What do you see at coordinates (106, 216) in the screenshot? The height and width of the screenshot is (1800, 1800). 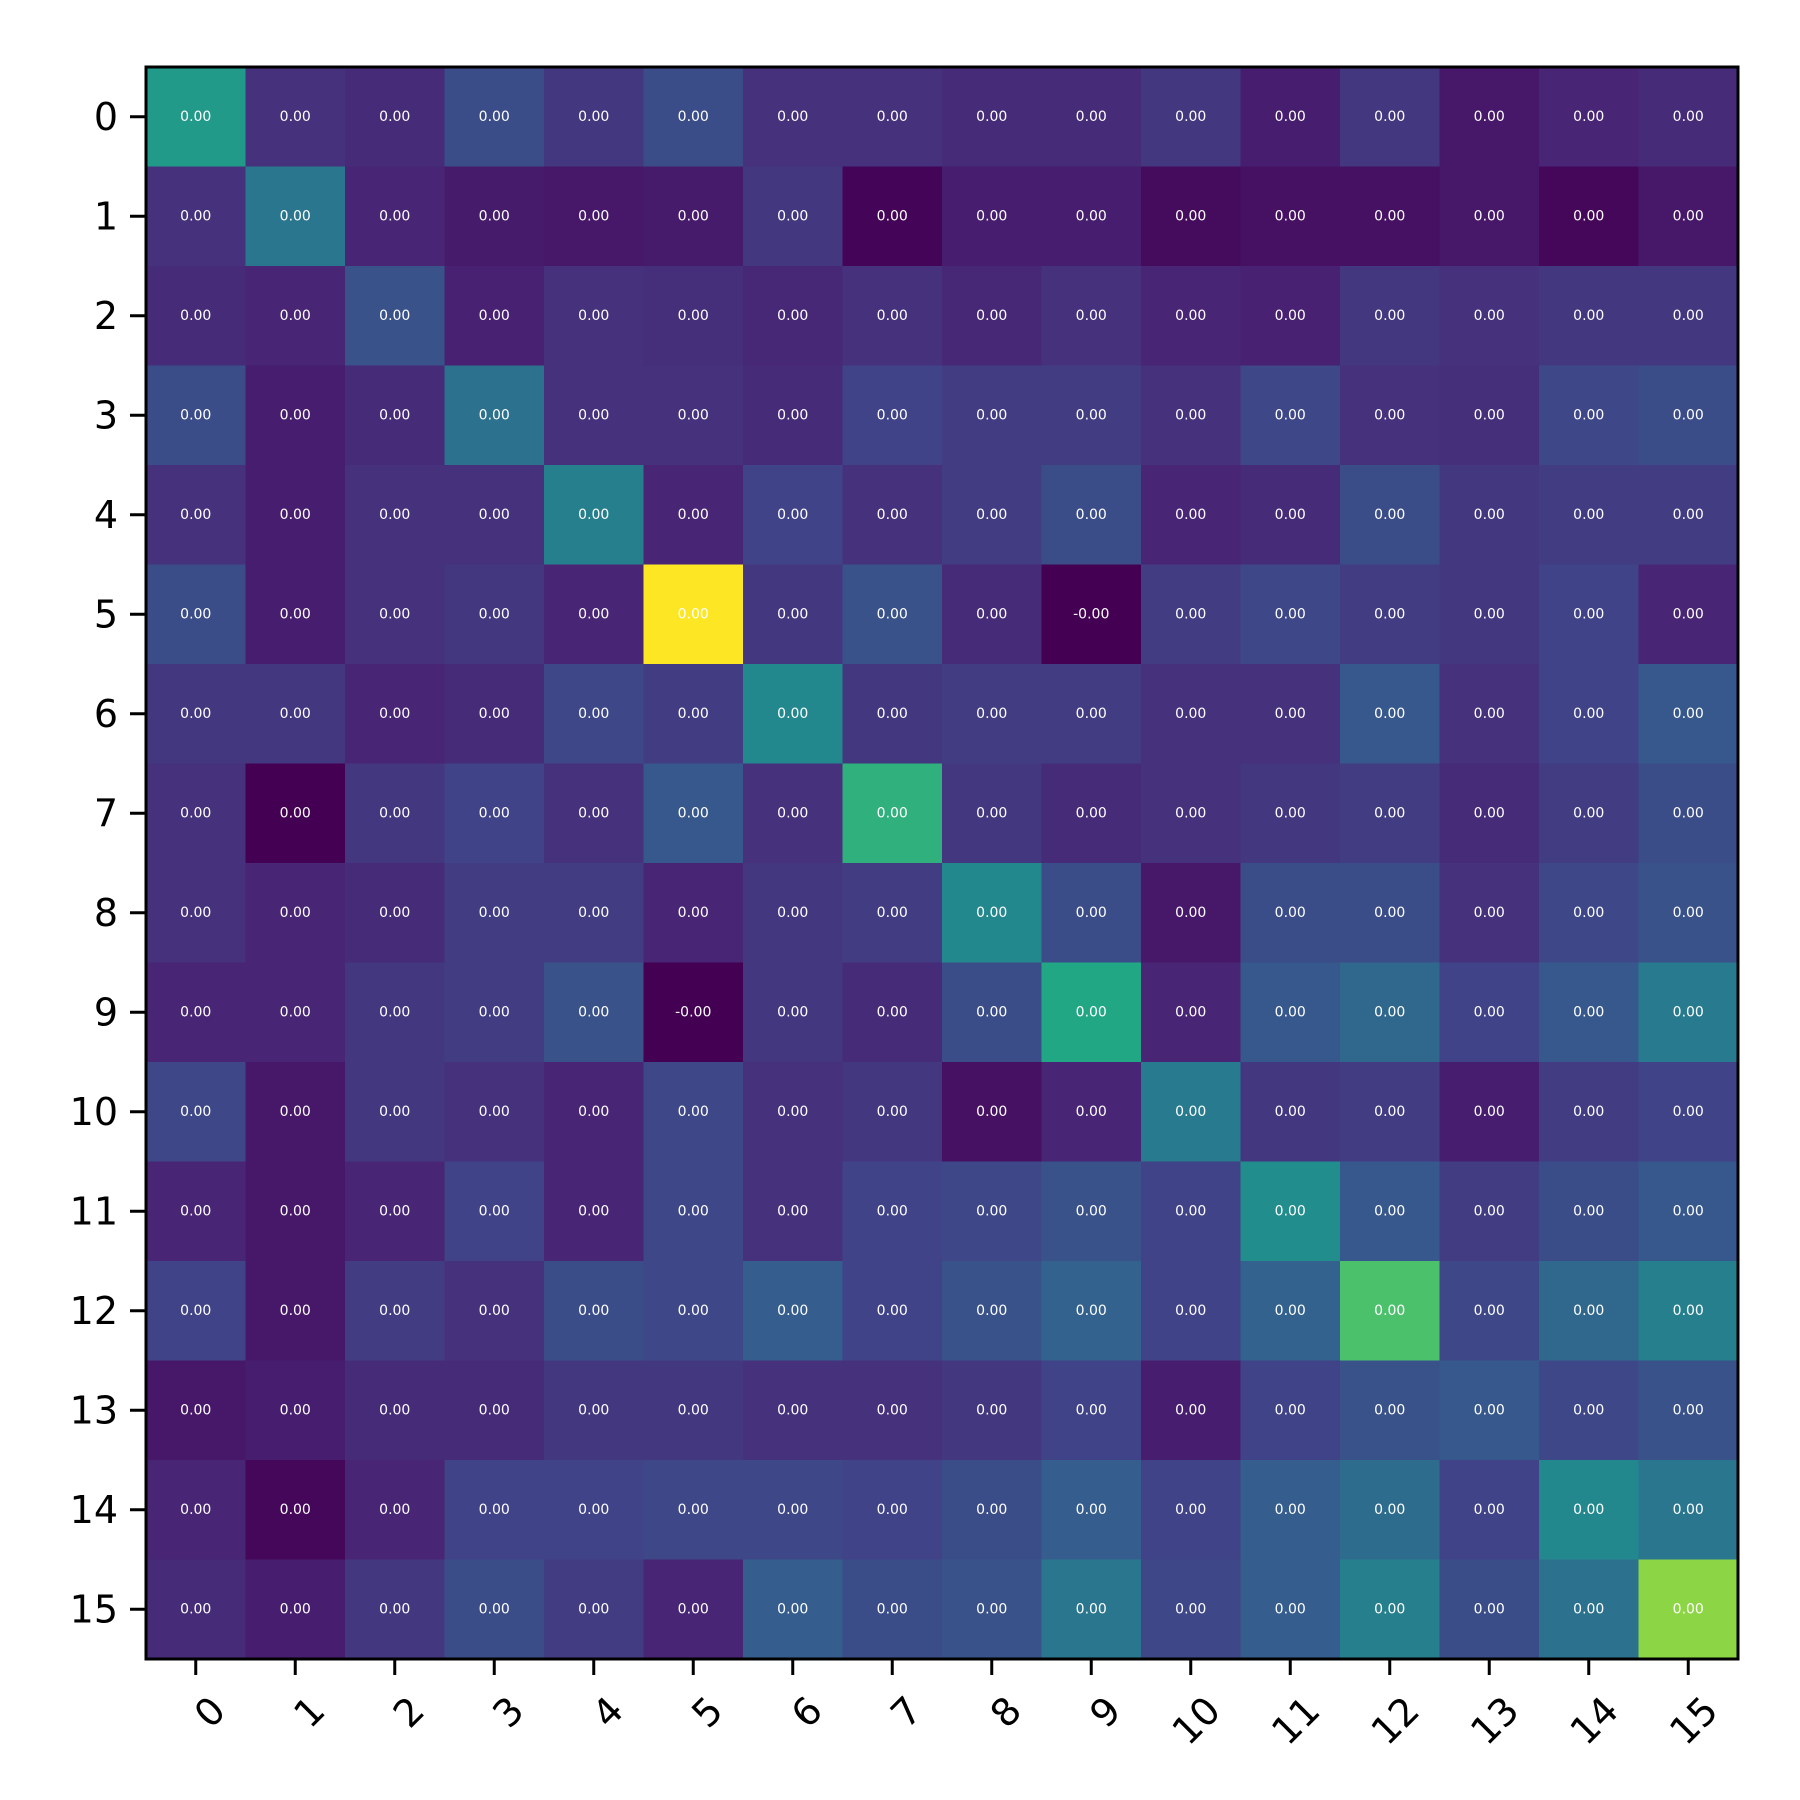 I see `y-tick-label: 1` at bounding box center [106, 216].